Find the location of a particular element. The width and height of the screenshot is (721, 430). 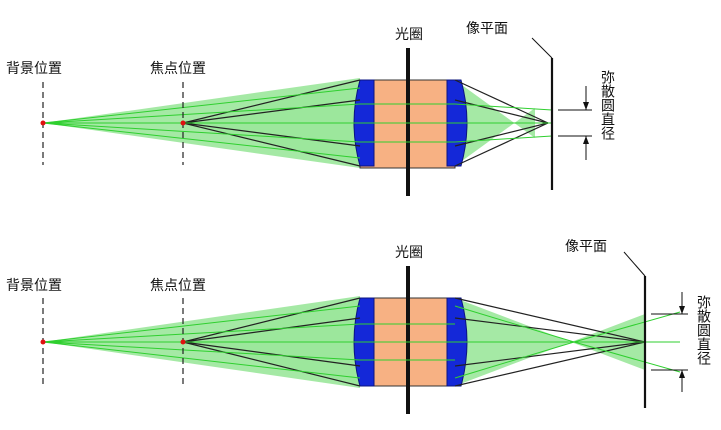

top-background-point is located at coordinates (43, 123).